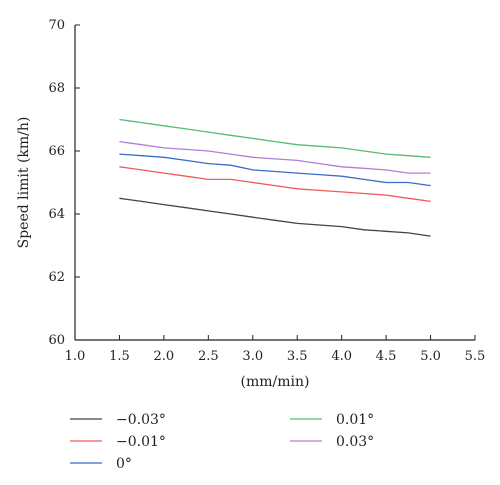 Image resolution: width=500 pixels, height=485 pixels. I want to click on x-tick-label: 3.0, so click(252, 356).